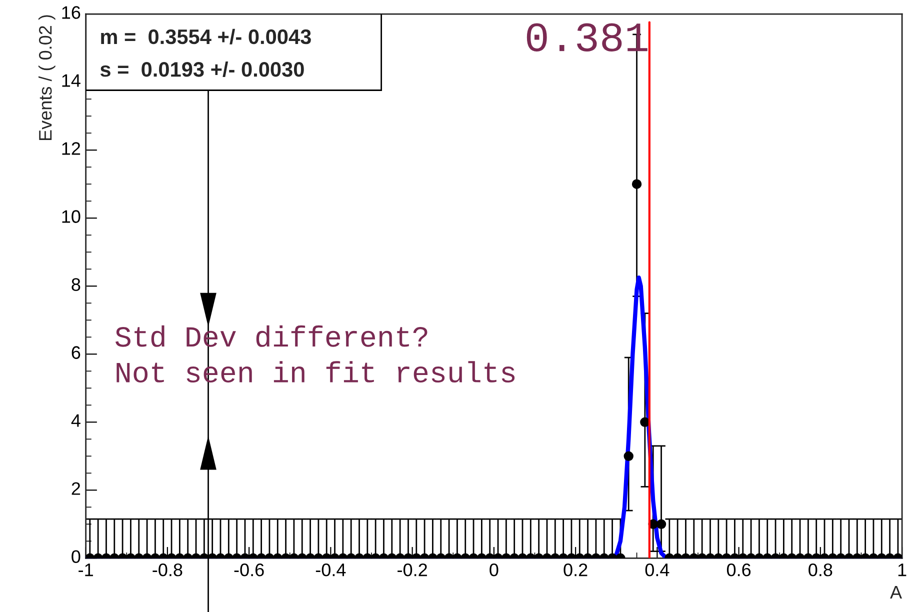 This screenshot has height=612, width=913. Describe the element at coordinates (738, 569) in the screenshot. I see `x-tick-label: 0.6` at that location.